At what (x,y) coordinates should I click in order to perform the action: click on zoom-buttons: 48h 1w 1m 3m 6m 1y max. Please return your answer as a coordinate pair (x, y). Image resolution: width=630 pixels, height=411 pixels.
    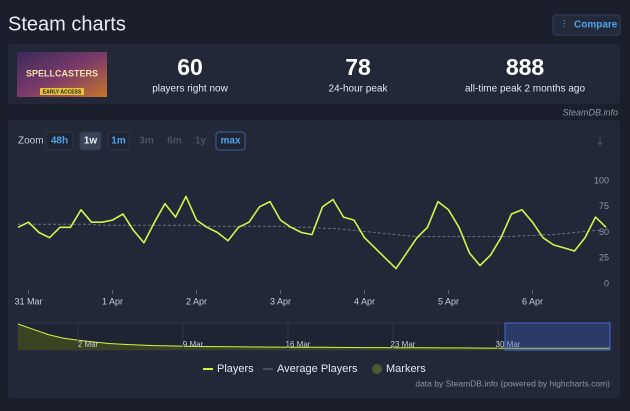
    Looking at the image, I should click on (145, 141).